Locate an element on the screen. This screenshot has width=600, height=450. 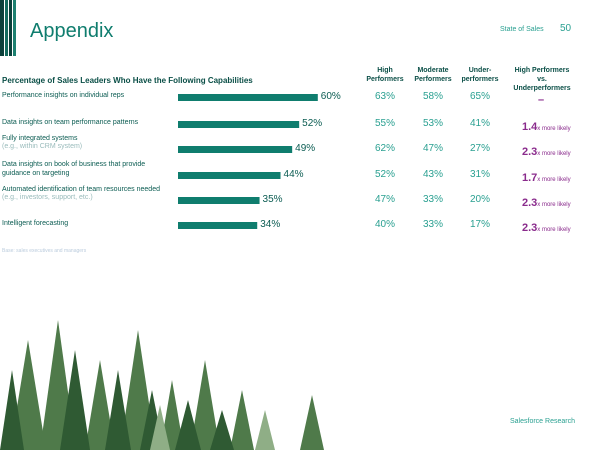
ratio: 1.7 is located at coordinates (530, 178).